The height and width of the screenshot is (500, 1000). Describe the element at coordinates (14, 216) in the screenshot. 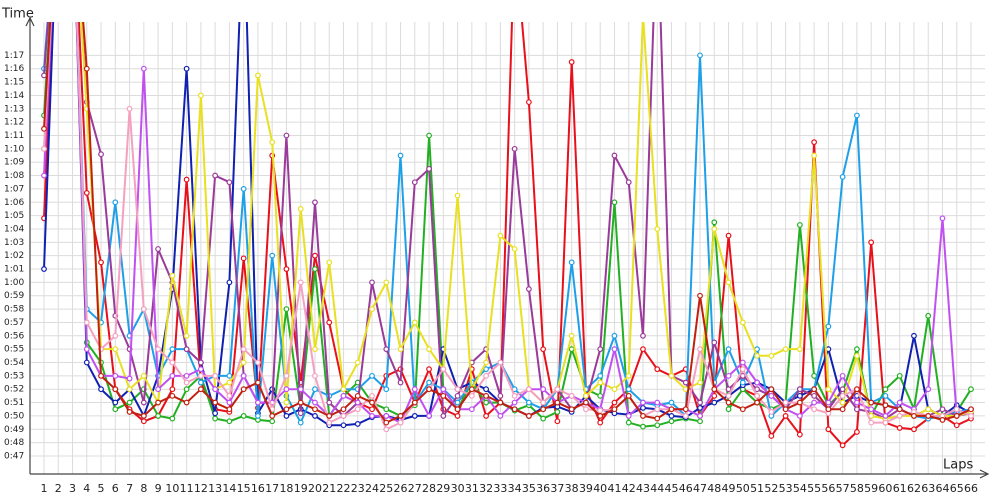

I see `y-tick-label: 1:05` at that location.